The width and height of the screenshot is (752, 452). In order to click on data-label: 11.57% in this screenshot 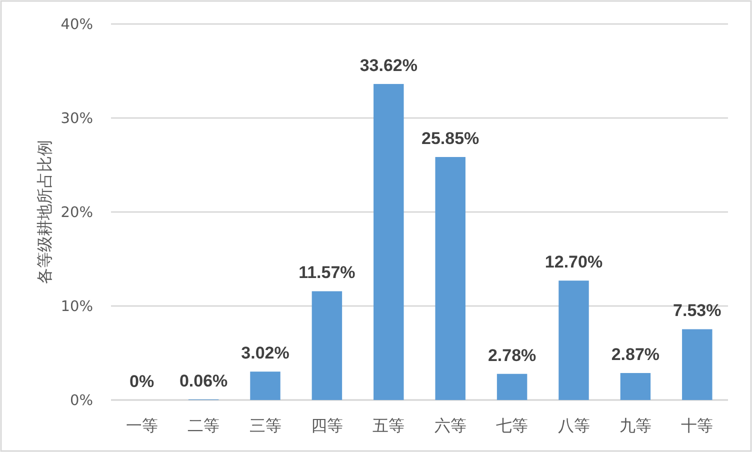, I will do `click(327, 272)`.